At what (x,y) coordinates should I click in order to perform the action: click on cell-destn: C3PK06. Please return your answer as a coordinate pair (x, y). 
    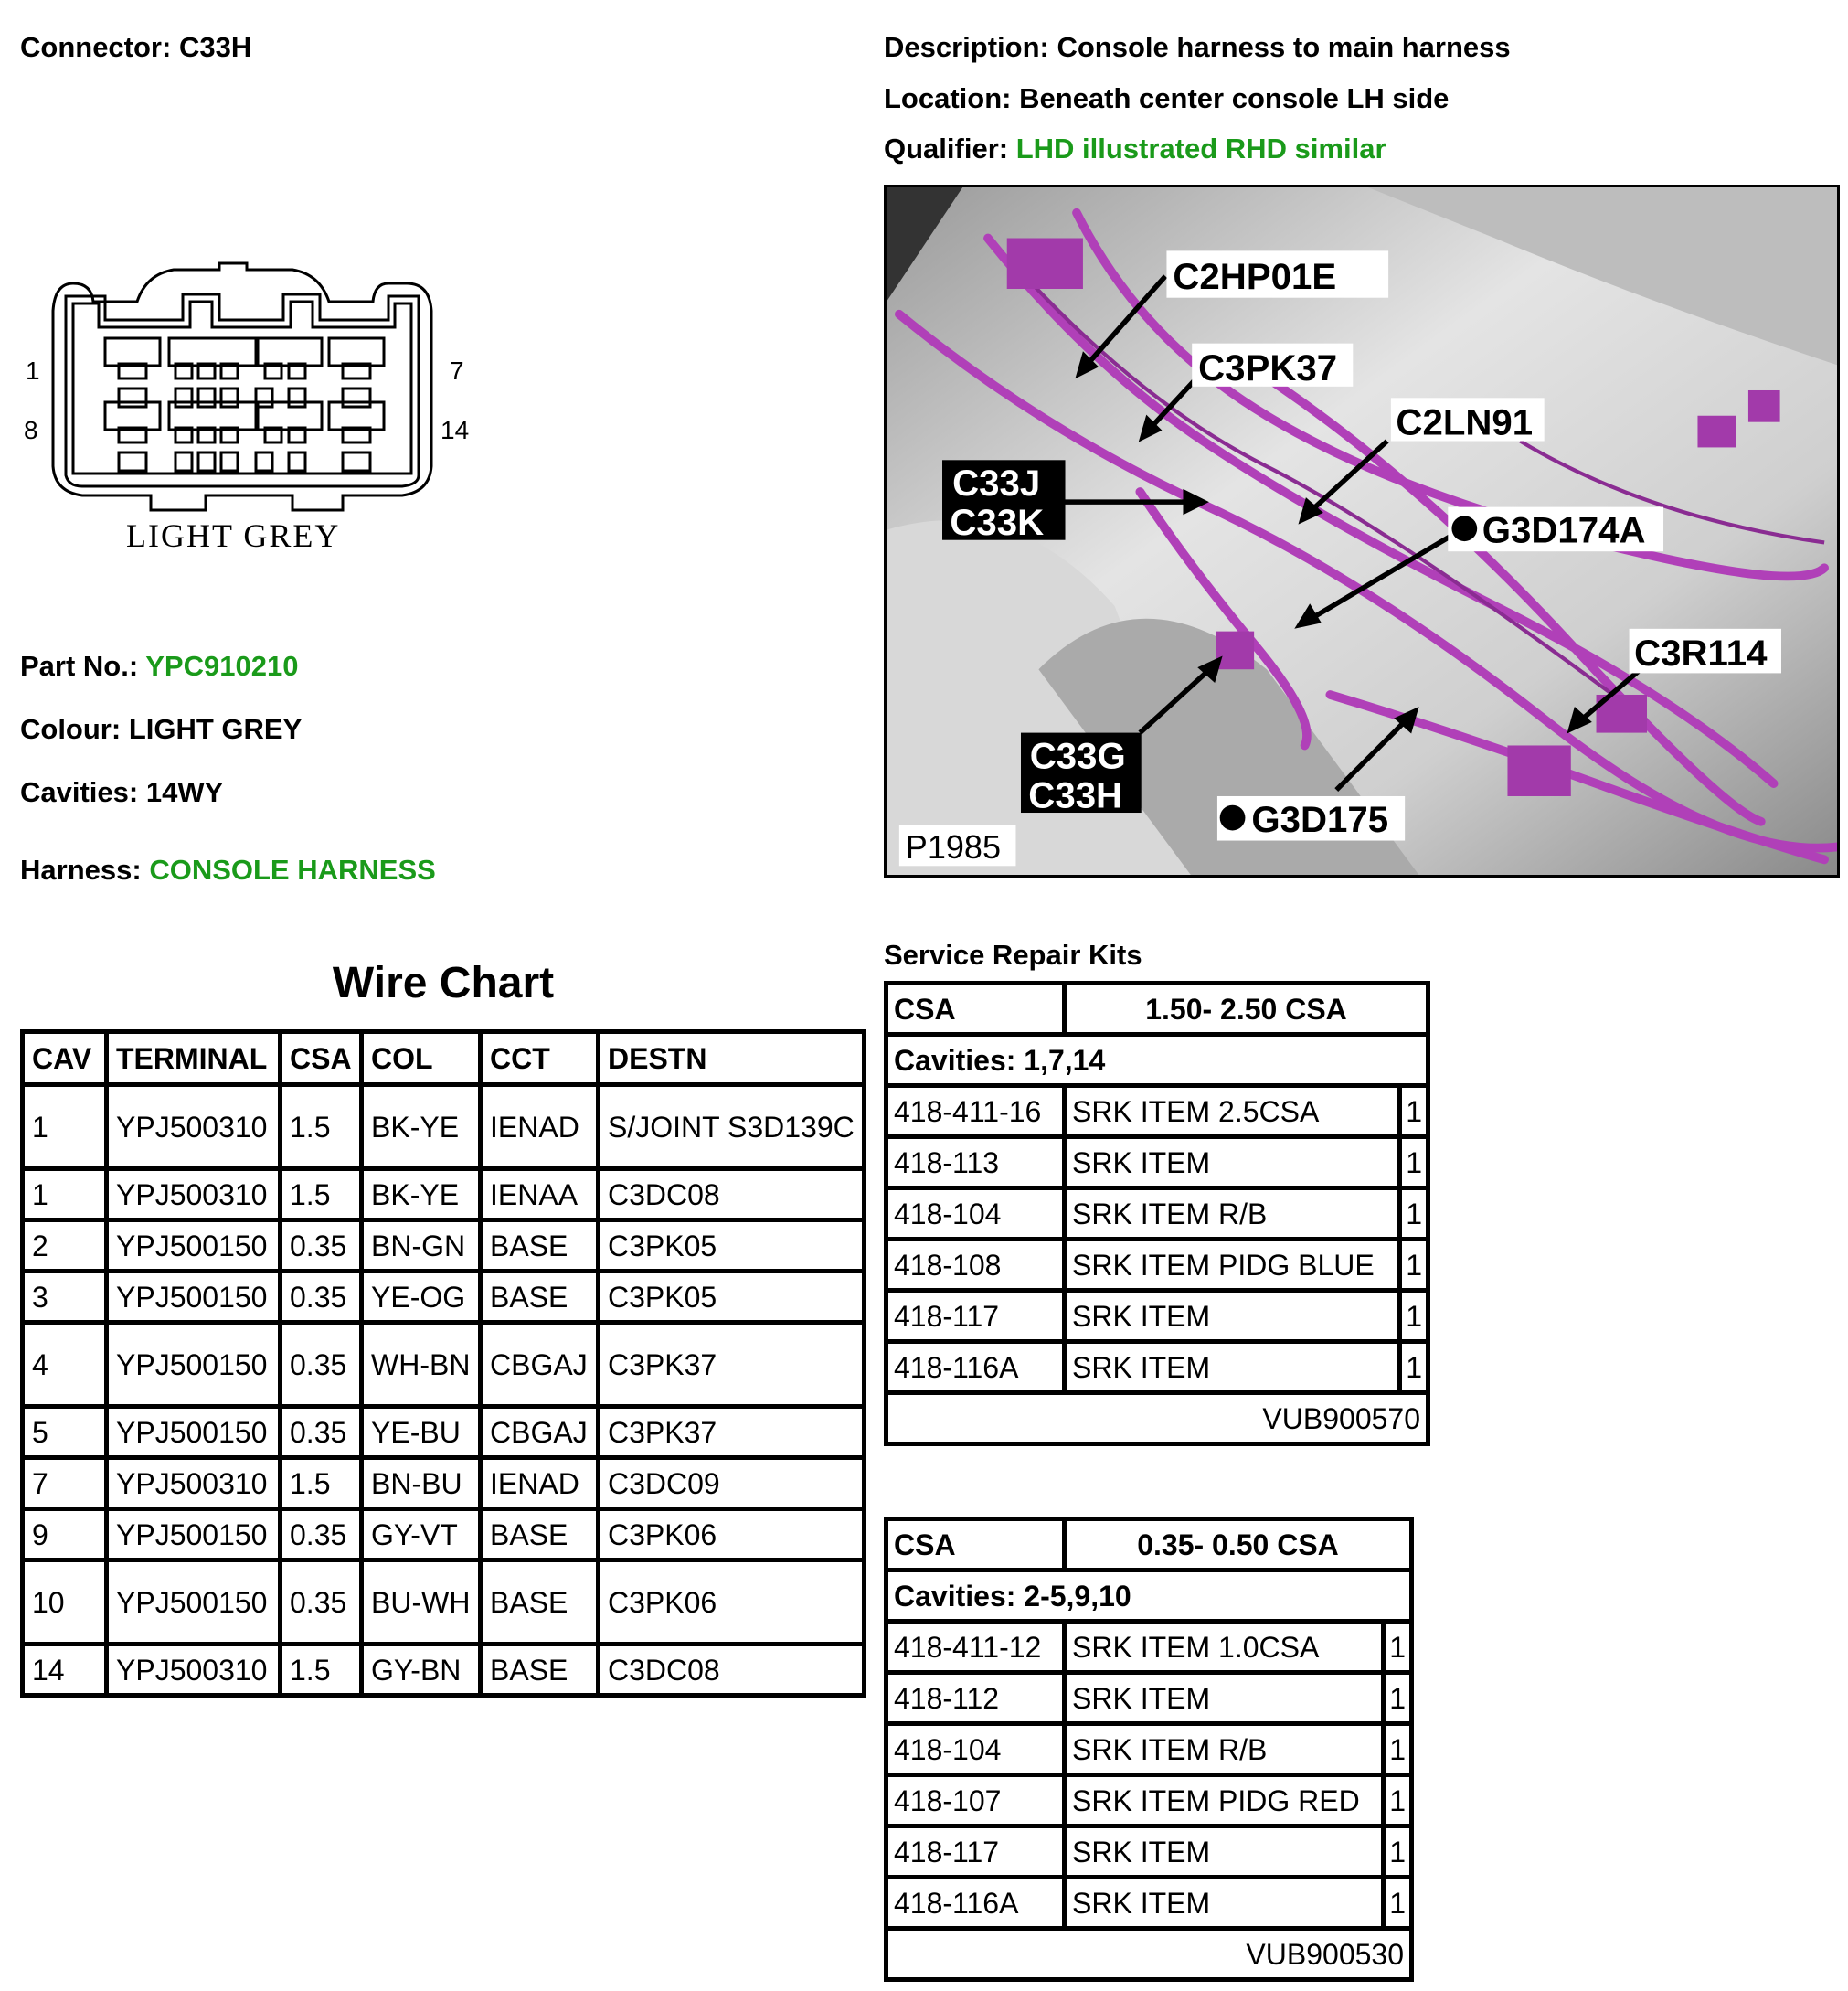
    Looking at the image, I should click on (731, 1535).